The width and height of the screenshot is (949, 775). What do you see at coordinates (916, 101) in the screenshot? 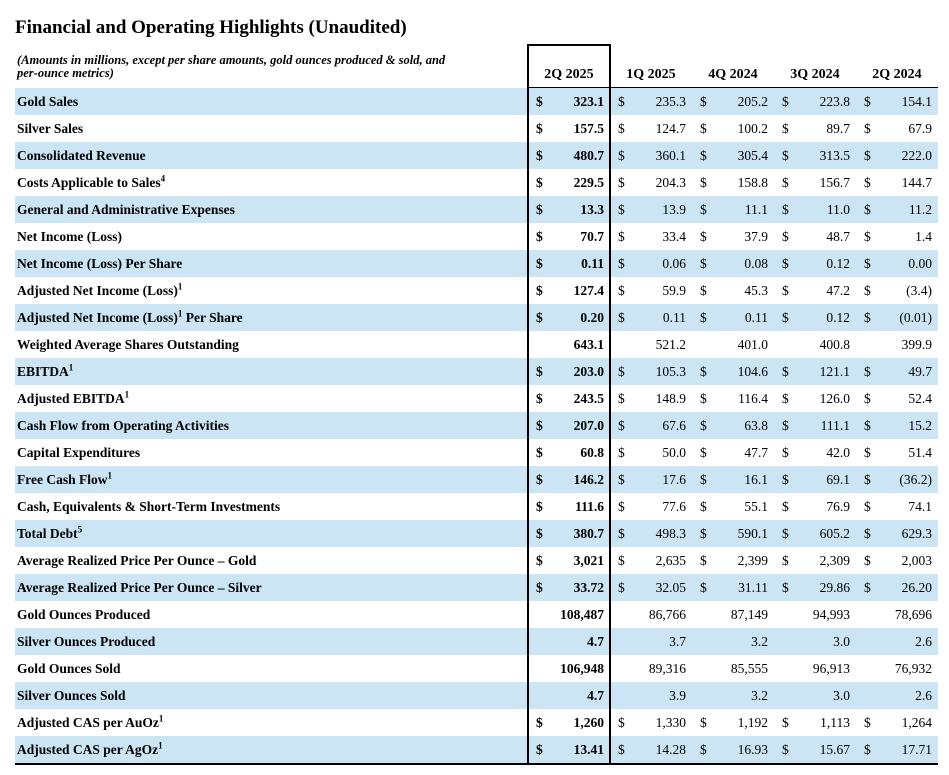
I see `value: 154.1` at bounding box center [916, 101].